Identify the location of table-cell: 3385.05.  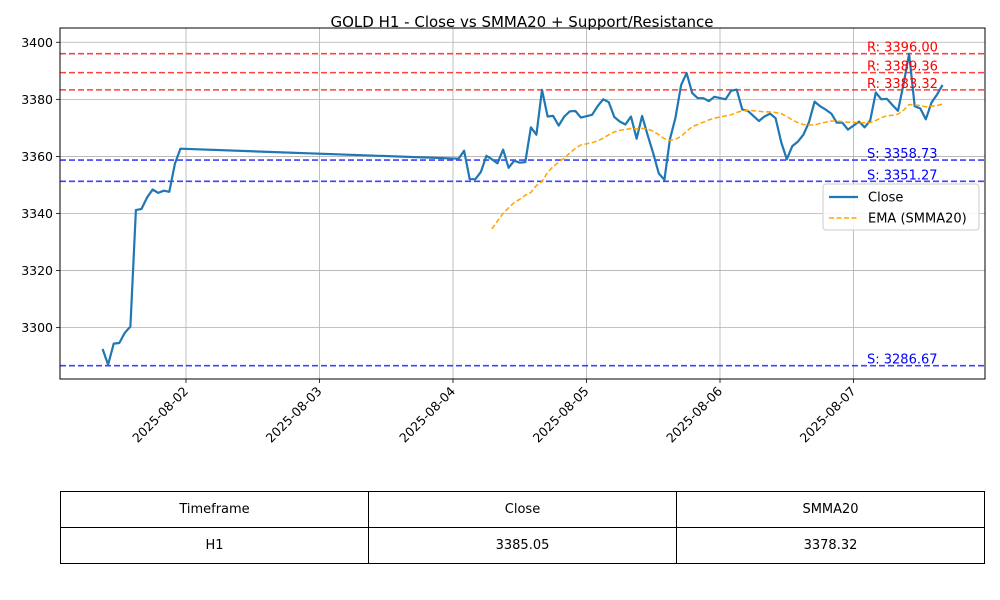
(522, 545).